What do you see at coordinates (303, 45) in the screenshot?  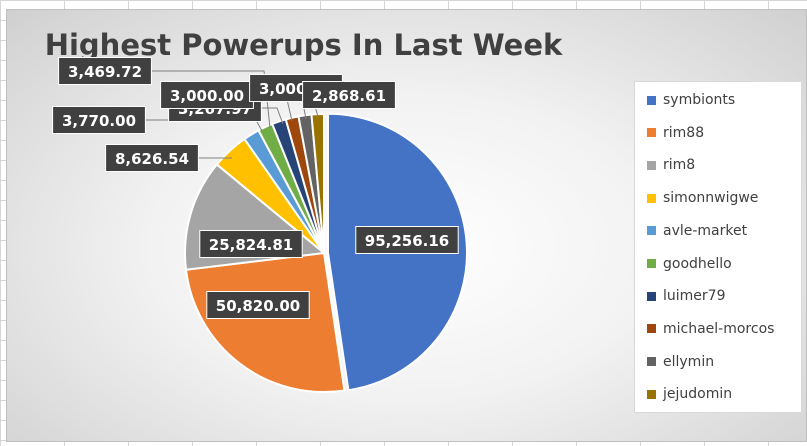 I see `chart-title: Highest Powerups In Last Week` at bounding box center [303, 45].